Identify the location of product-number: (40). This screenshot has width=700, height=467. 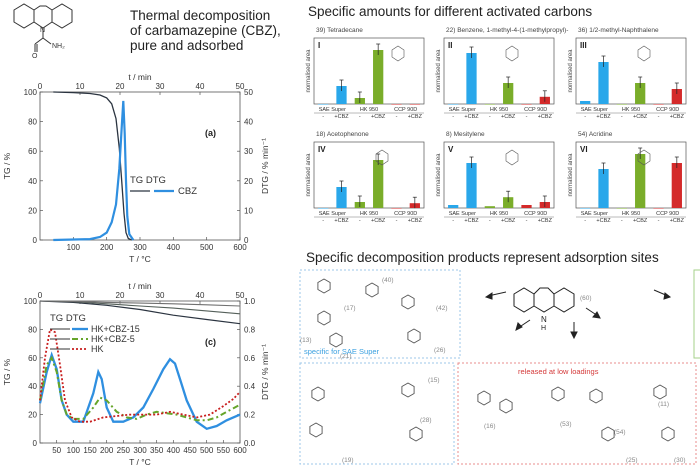
(388, 280).